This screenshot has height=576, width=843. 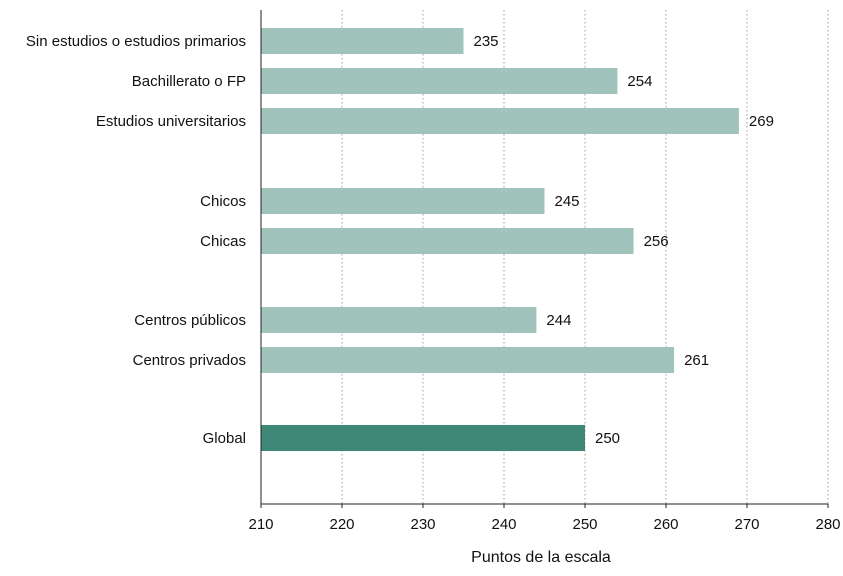 What do you see at coordinates (567, 201) in the screenshot?
I see `value-label-3: 245` at bounding box center [567, 201].